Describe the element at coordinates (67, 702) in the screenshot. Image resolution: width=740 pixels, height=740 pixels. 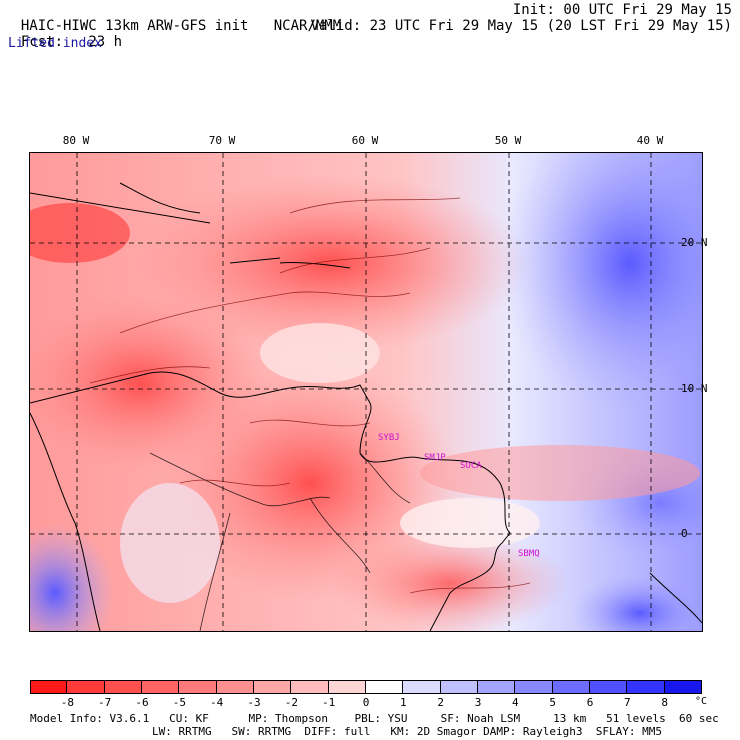
I see `colorbar-tick-label: -8` at that location.